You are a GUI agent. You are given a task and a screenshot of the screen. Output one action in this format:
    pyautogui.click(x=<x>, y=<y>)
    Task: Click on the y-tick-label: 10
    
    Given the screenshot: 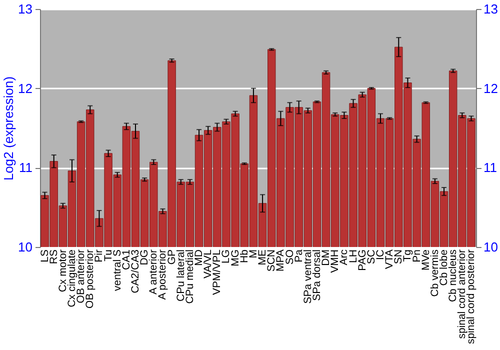 What is the action you would take?
    pyautogui.click(x=25, y=247)
    